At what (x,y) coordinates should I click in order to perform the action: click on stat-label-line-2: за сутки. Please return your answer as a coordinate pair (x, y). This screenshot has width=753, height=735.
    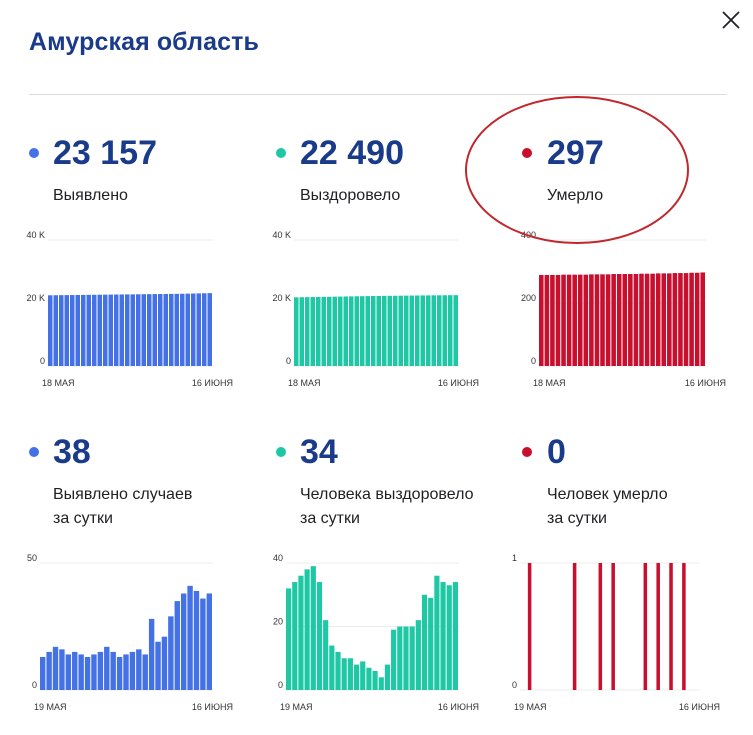
    Looking at the image, I should click on (577, 518).